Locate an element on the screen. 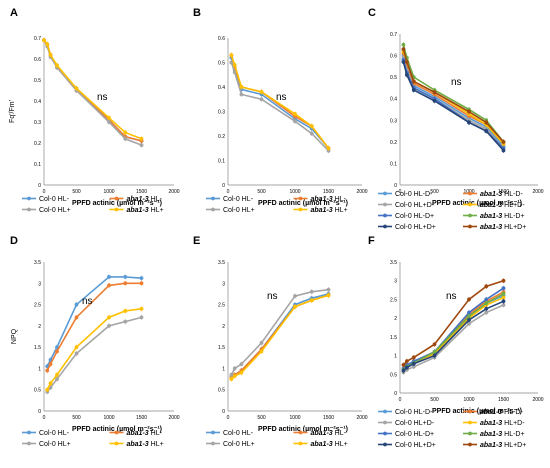  y-tick-label: 1 is located at coordinates (395, 357).